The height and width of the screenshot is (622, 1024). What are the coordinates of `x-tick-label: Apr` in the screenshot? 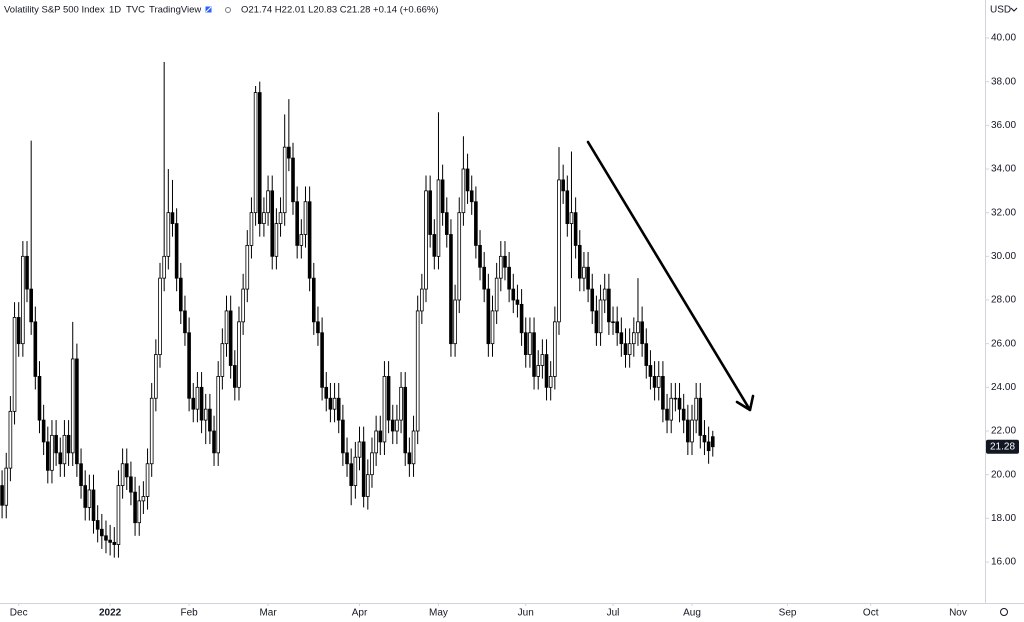 It's located at (360, 613).